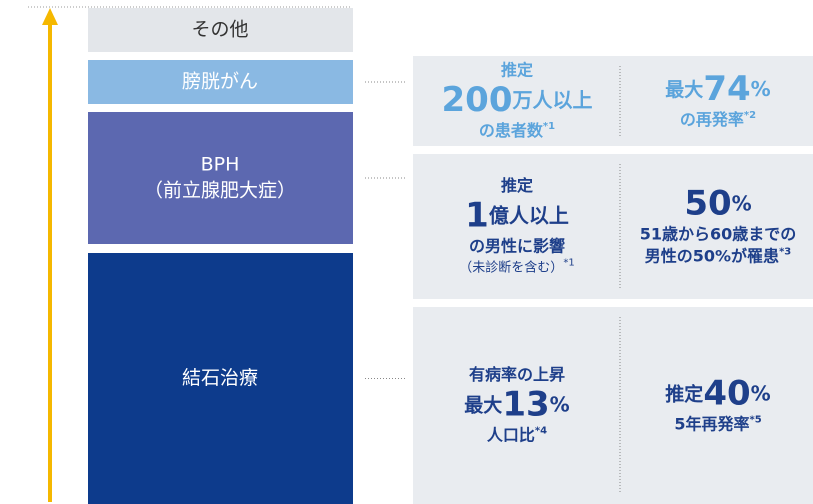 The height and width of the screenshot is (504, 813). I want to click on footnote-mark: *5, so click(755, 420).